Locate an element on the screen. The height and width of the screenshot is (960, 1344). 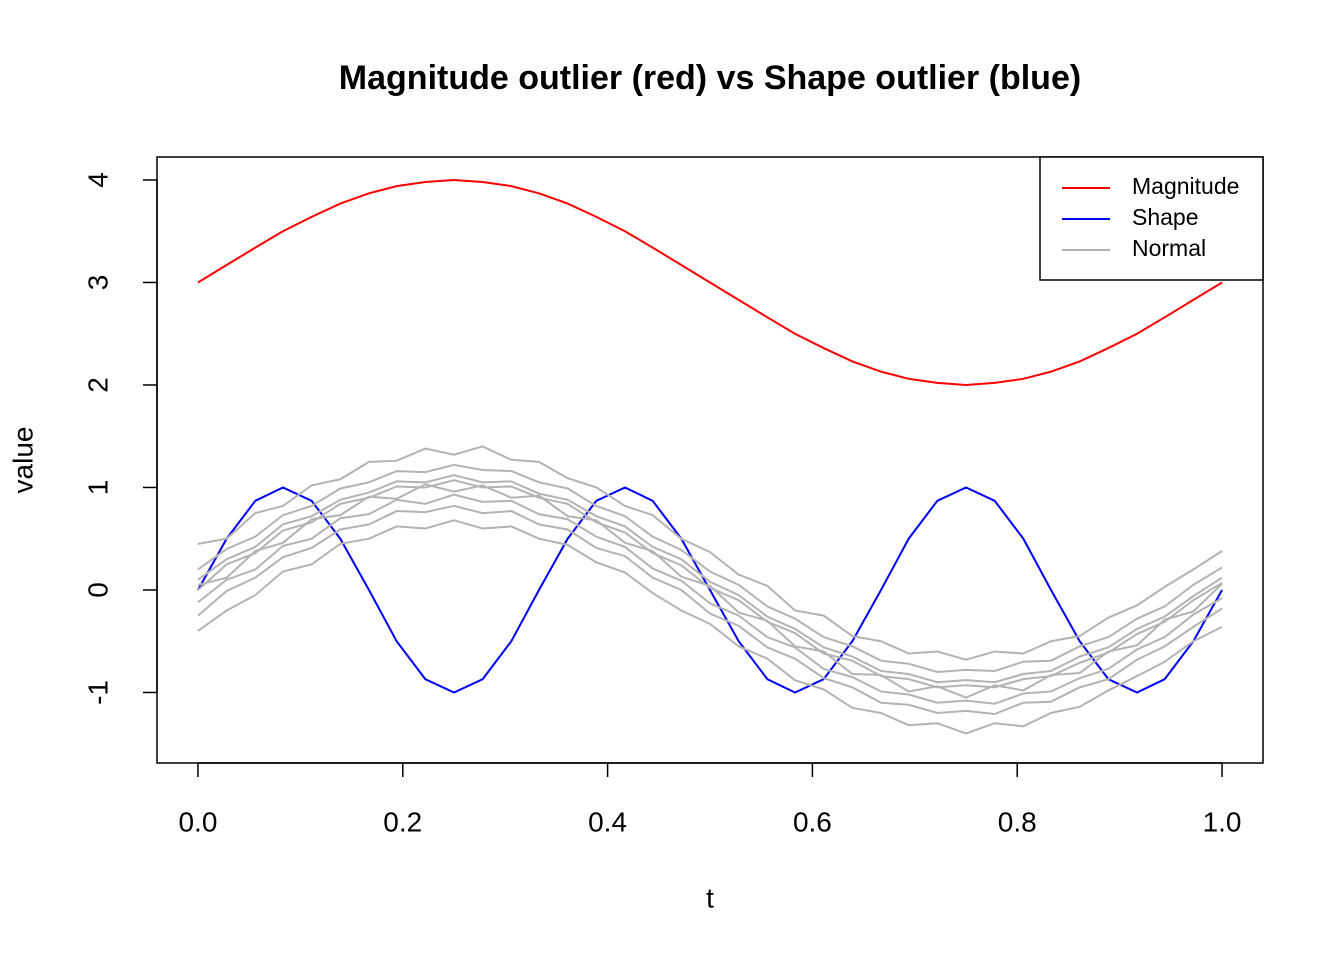
legend-label: Normal is located at coordinates (1169, 248).